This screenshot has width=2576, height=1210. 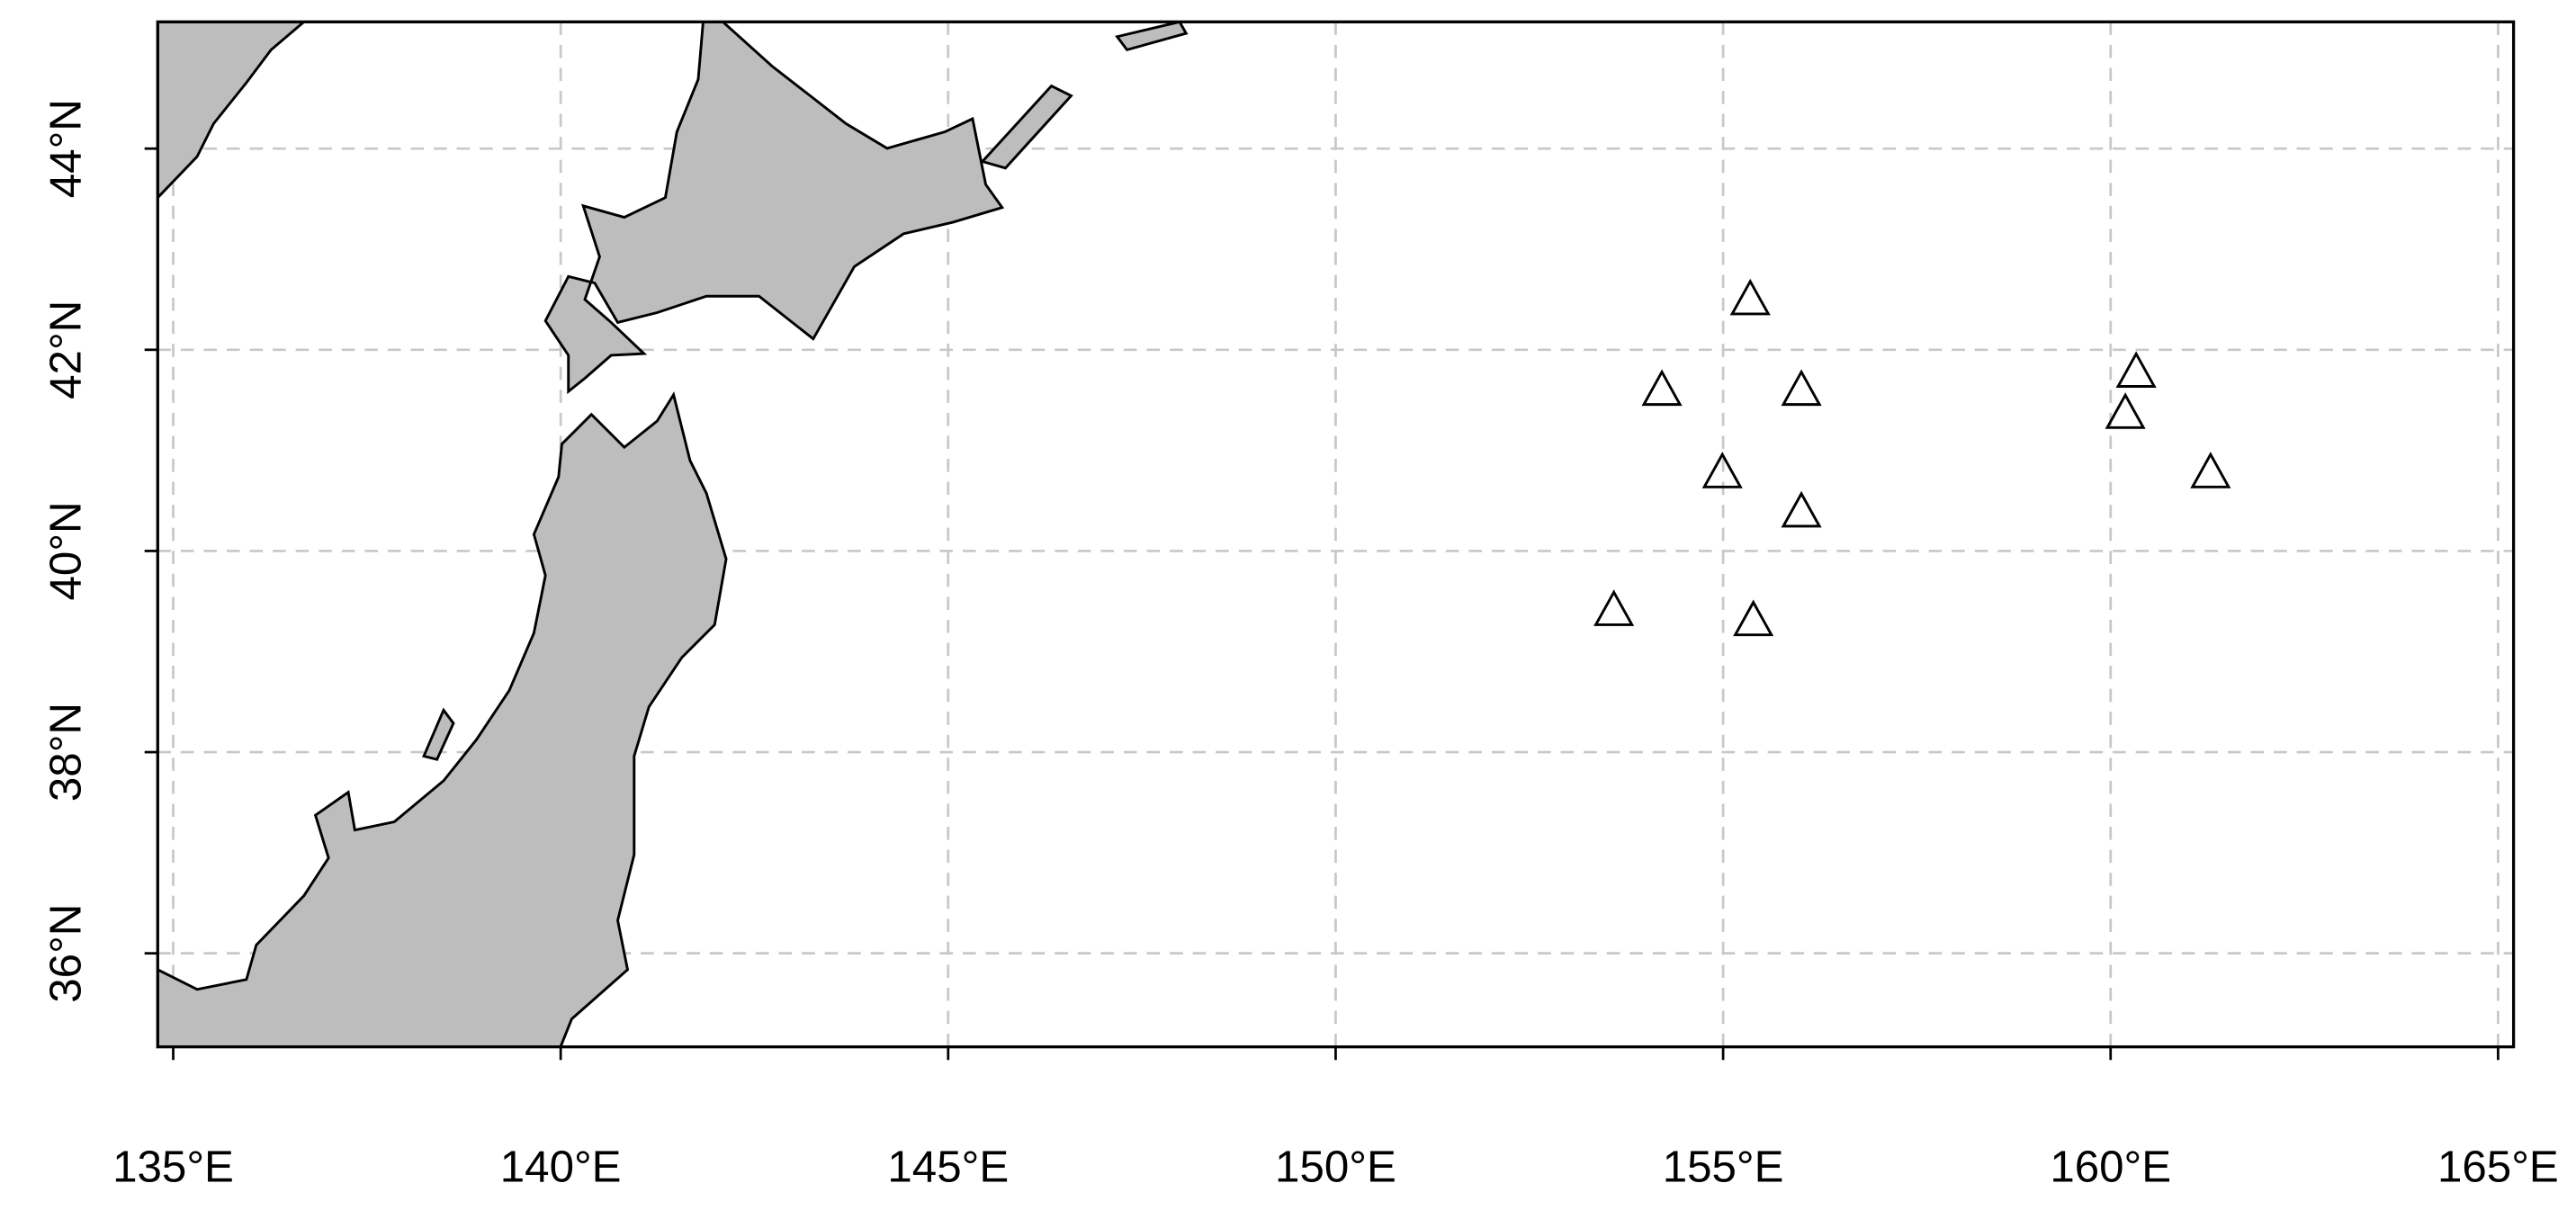 I want to click on markers, so click(x=1912, y=457).